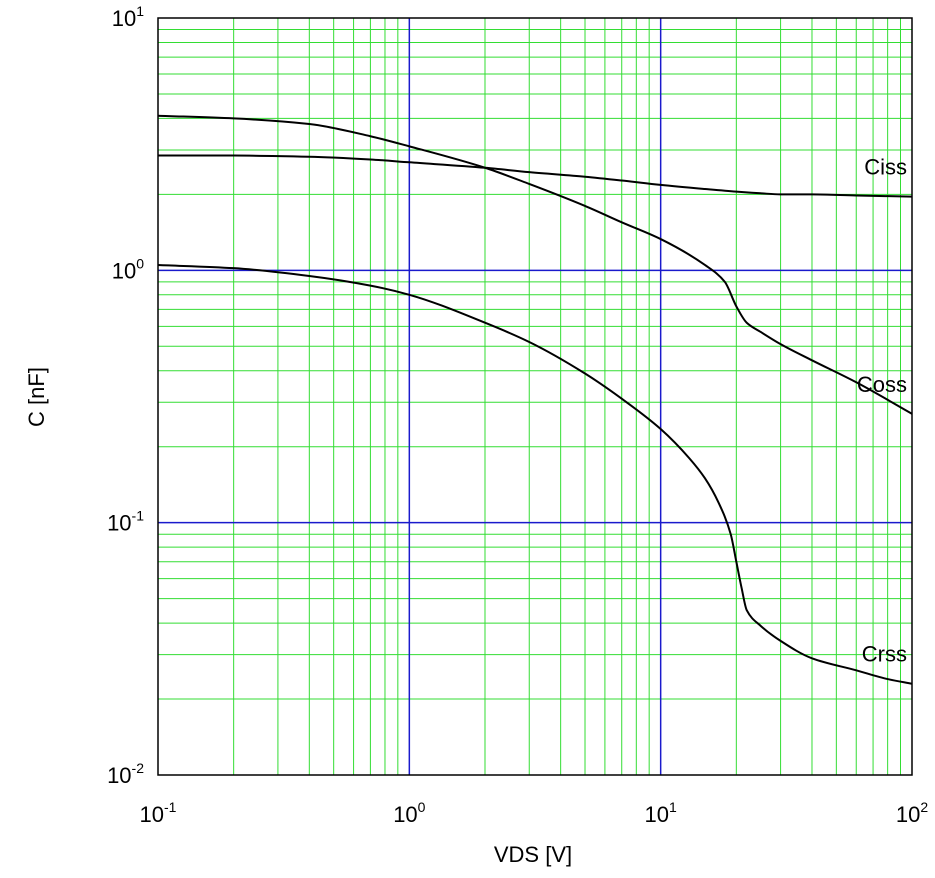  I want to click on x-tick-label: 10¹, so click(661, 813).